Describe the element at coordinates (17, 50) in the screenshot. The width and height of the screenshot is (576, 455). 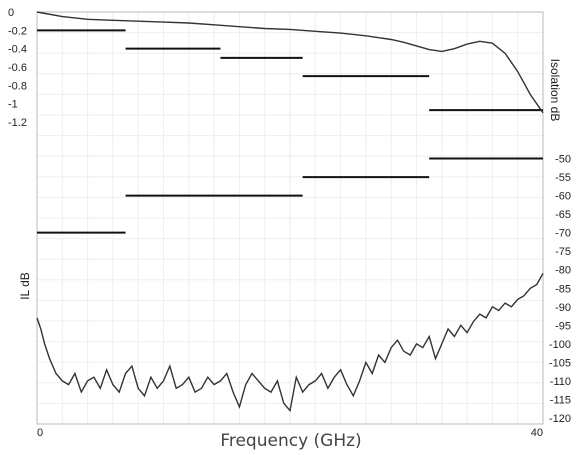
I see `y-left-tick-label: -0.4` at that location.